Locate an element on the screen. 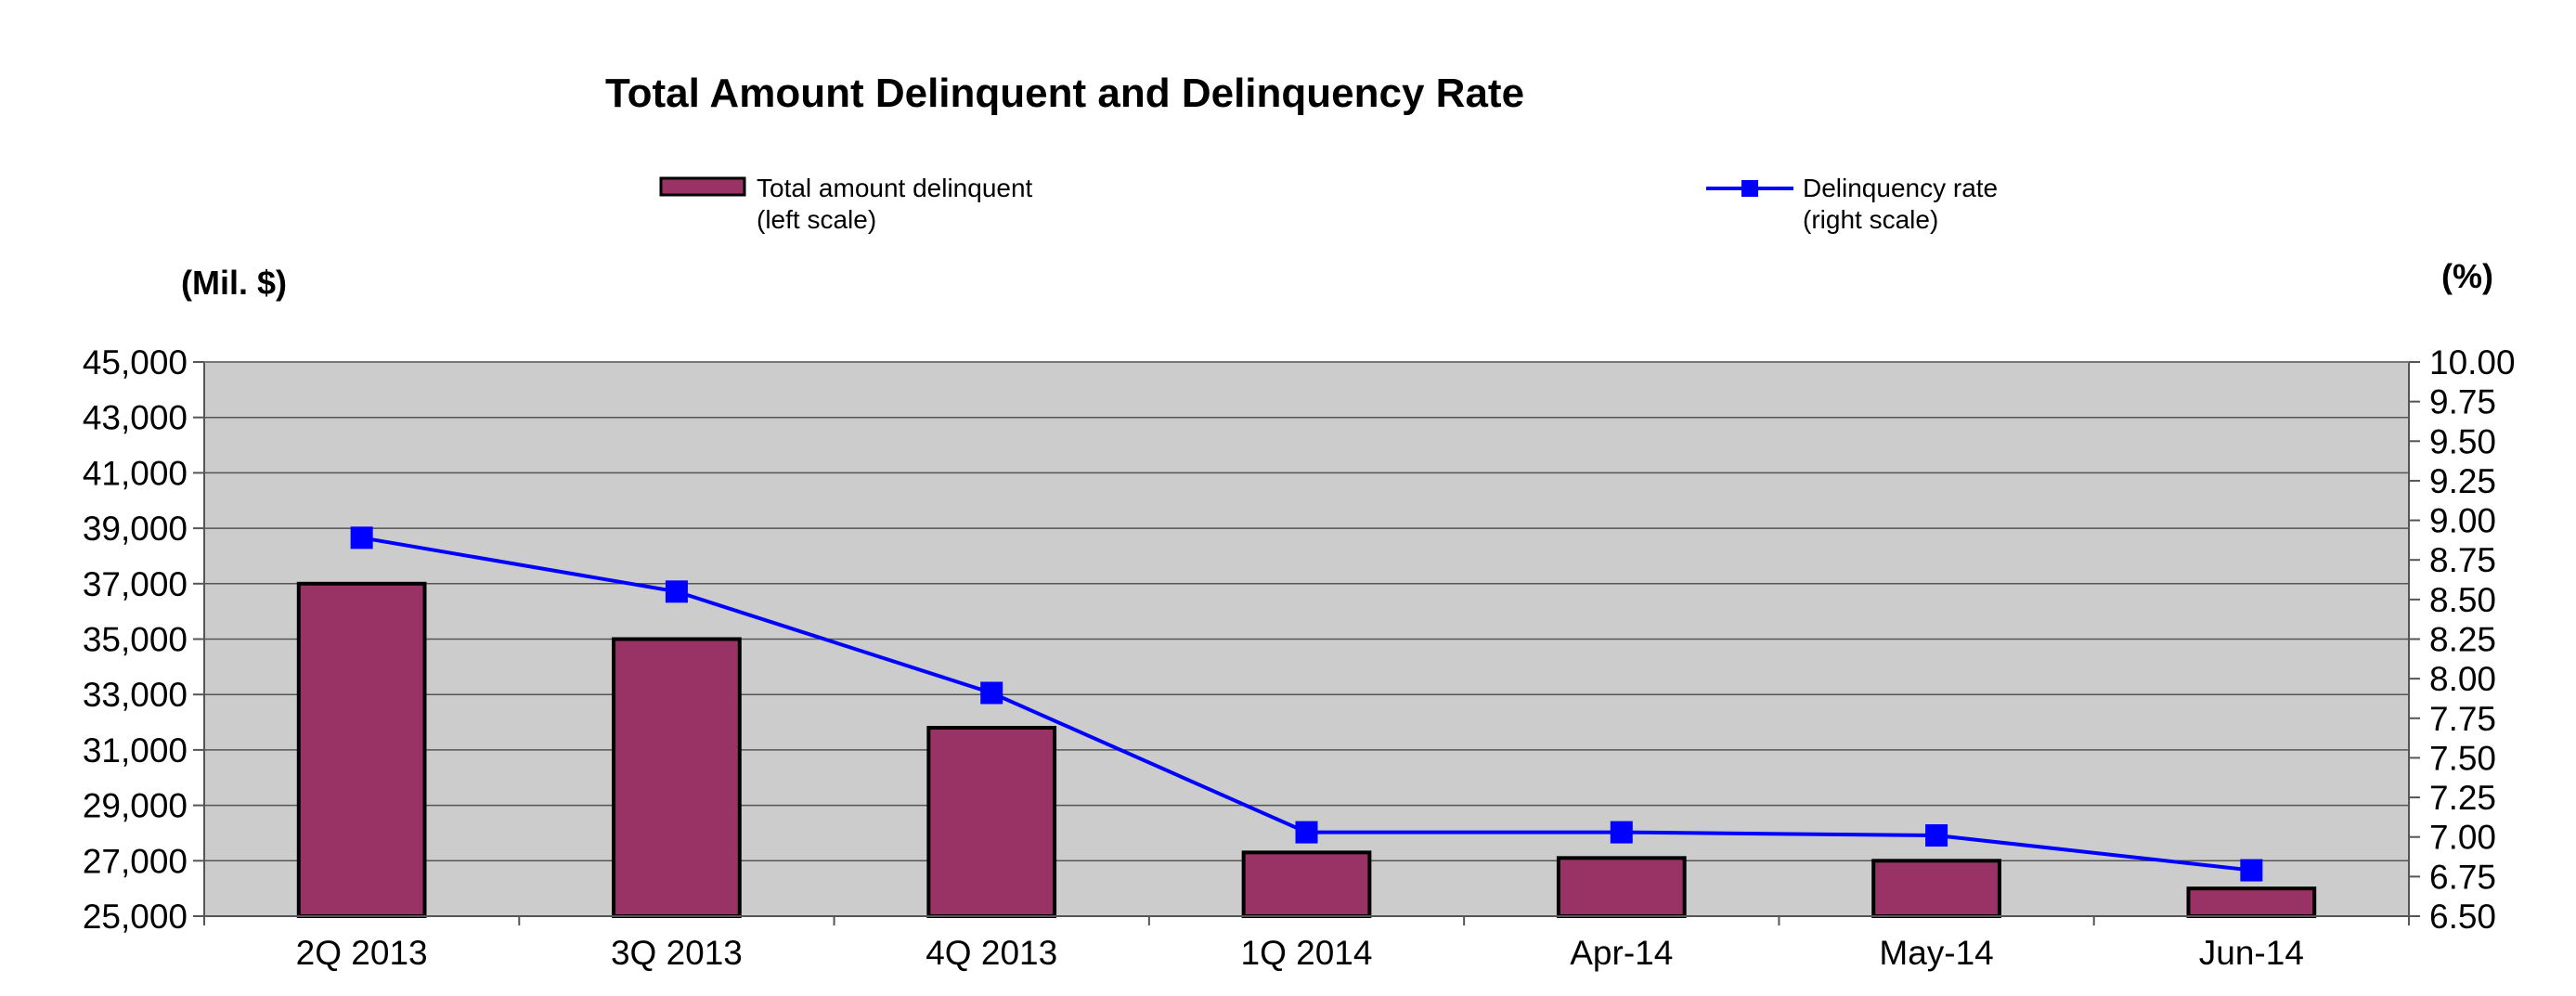 The image size is (2576, 996). right-tick-label: 9.50 is located at coordinates (2462, 441).